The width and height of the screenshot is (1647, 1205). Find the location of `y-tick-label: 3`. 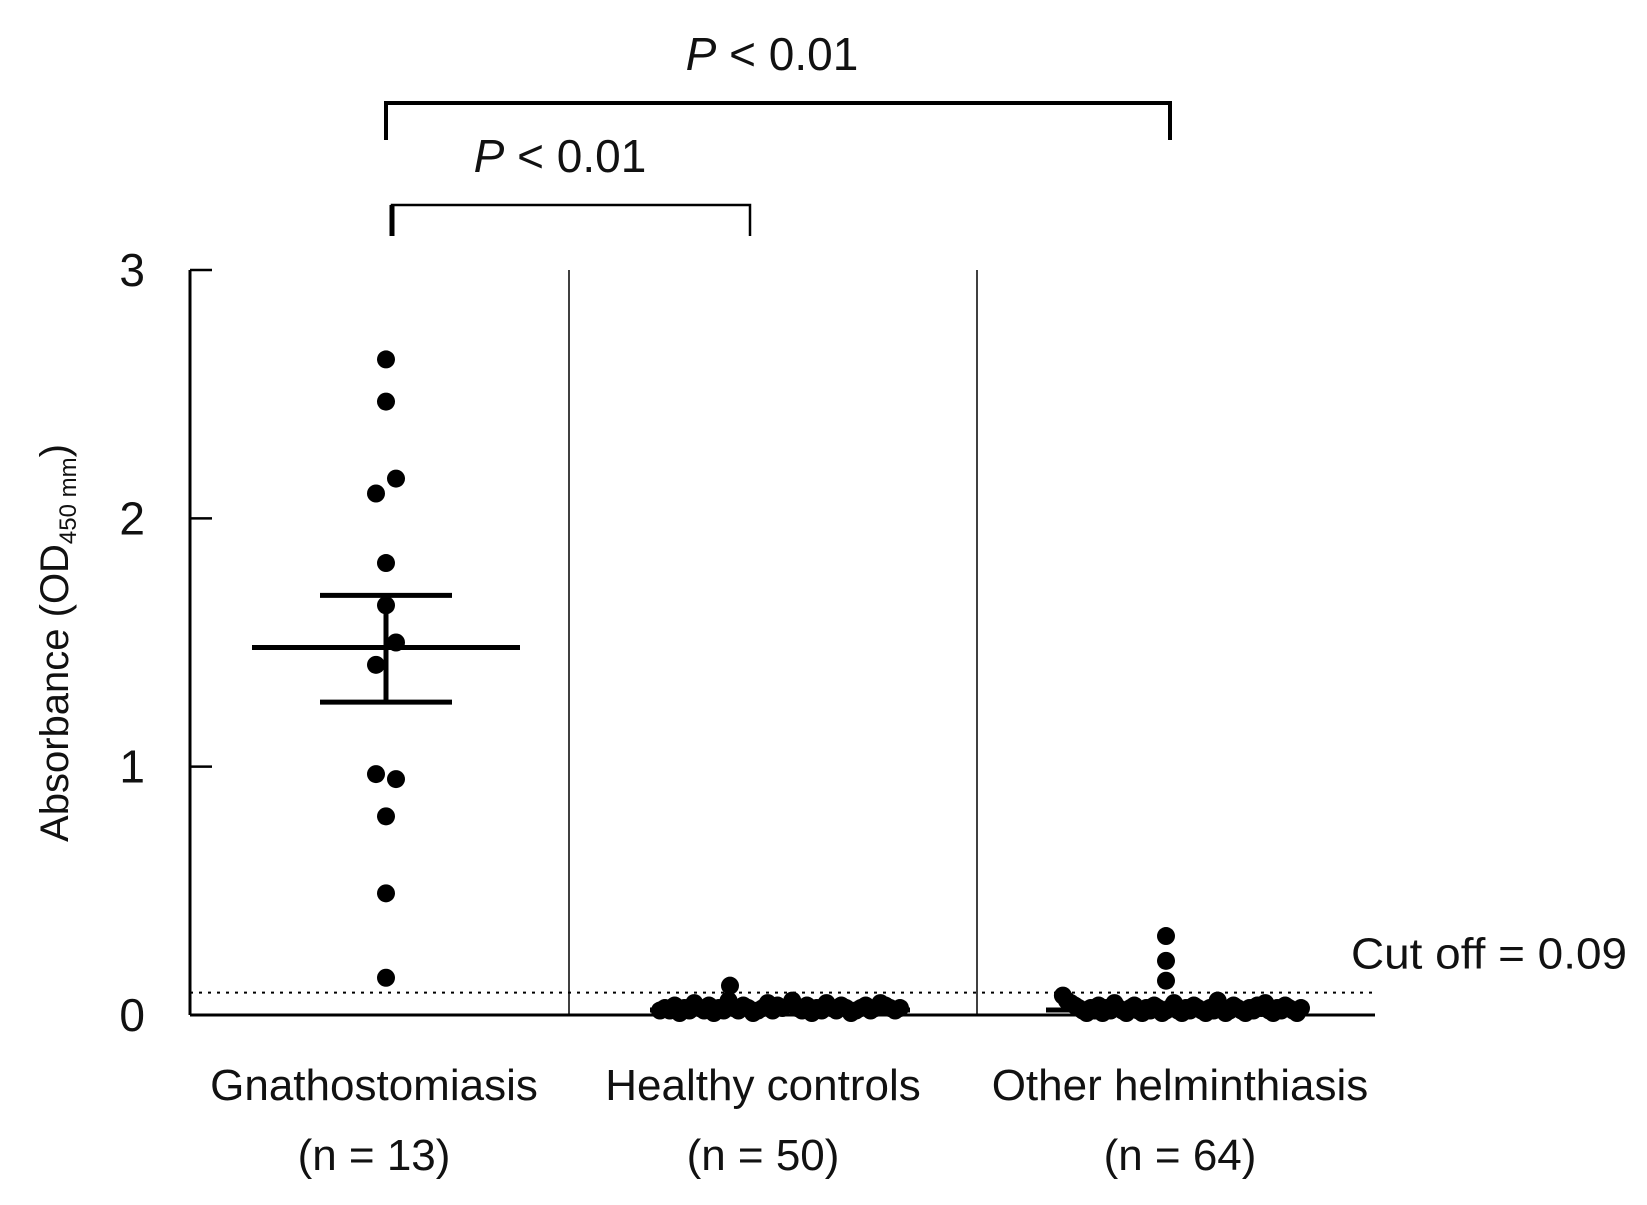

y-tick-label: 3 is located at coordinates (132, 270).